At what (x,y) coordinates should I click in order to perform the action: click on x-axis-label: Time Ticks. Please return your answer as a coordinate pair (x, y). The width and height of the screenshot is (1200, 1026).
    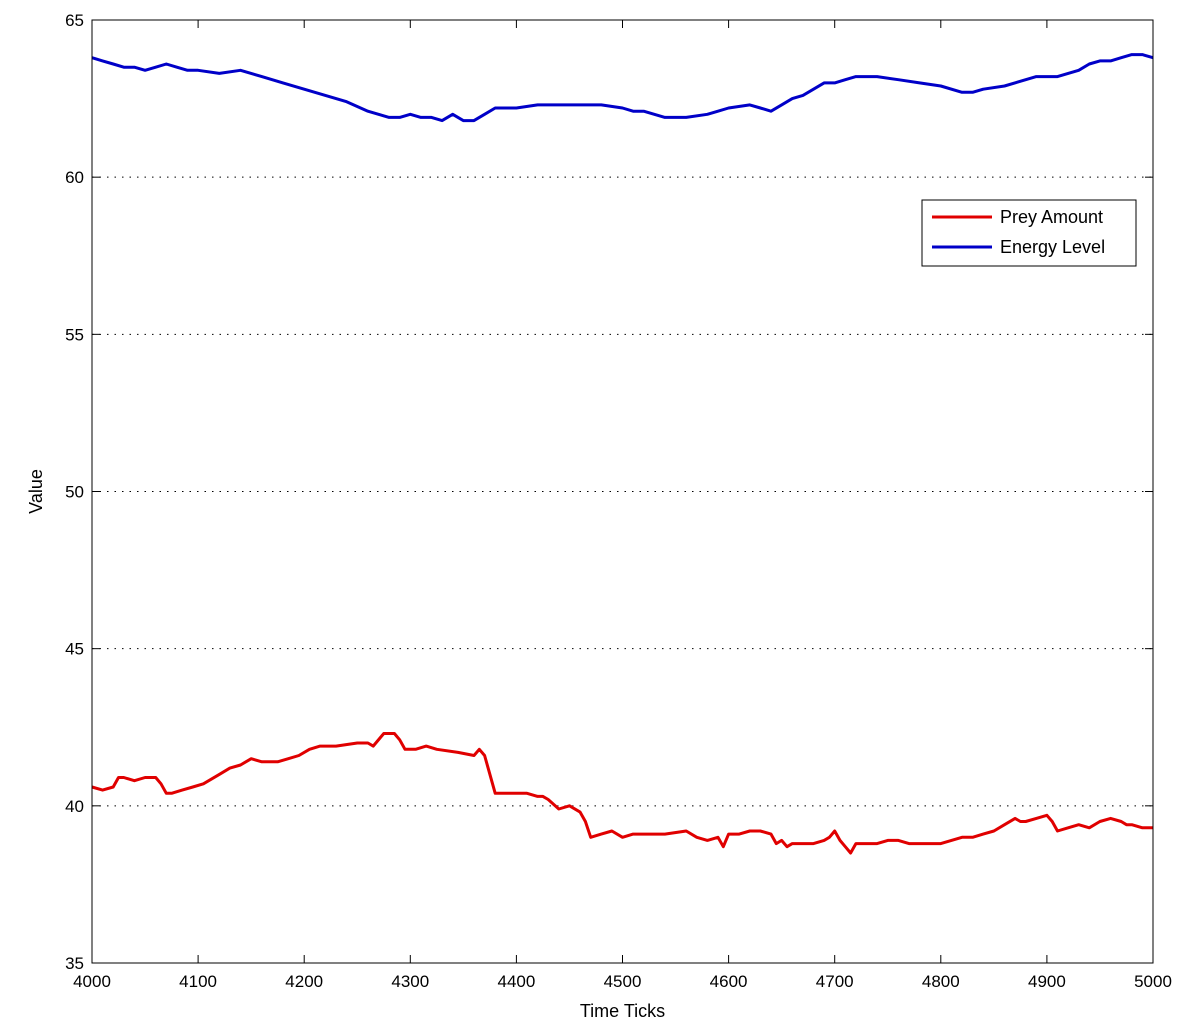
    Looking at the image, I should click on (622, 1011).